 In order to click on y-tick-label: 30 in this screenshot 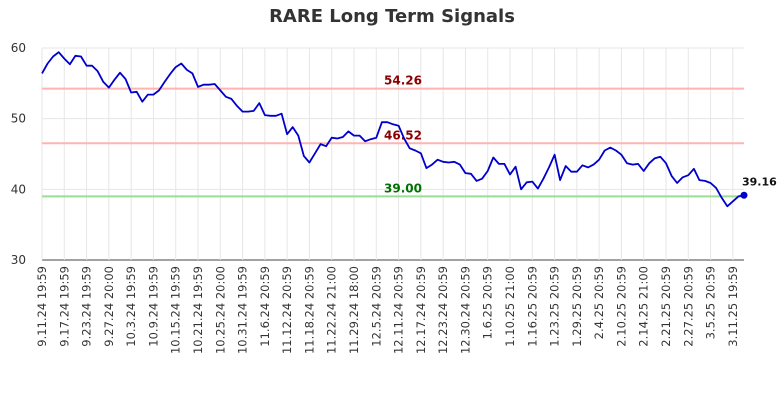, I will do `click(18, 260)`.